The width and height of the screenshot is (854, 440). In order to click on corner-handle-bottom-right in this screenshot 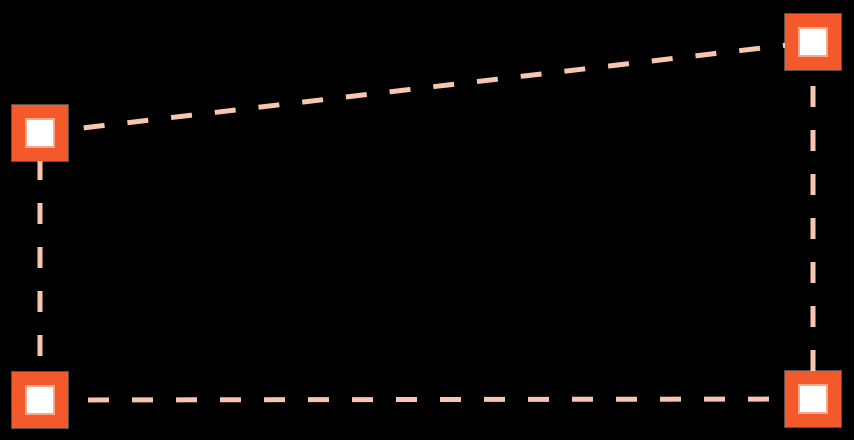, I will do `click(813, 399)`.